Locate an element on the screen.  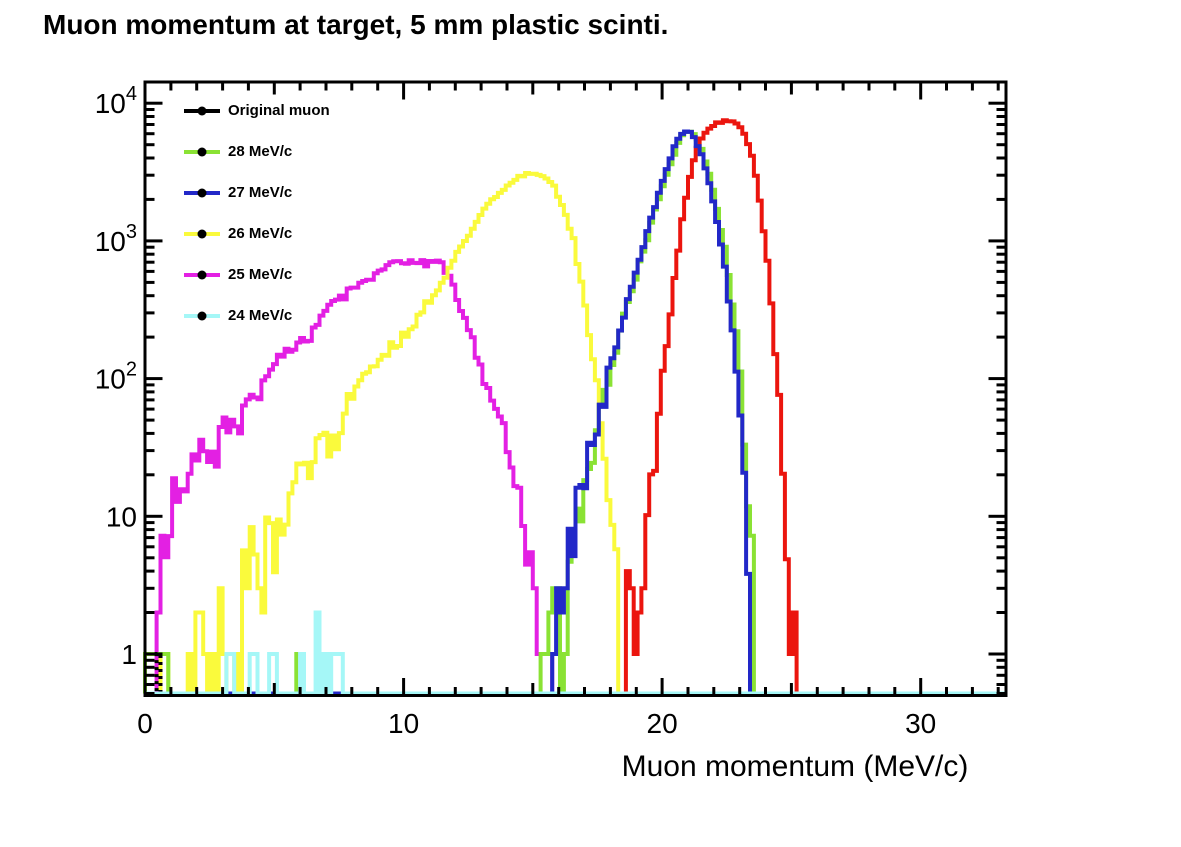
y-tick-label: 10⁴ is located at coordinates (116, 101).